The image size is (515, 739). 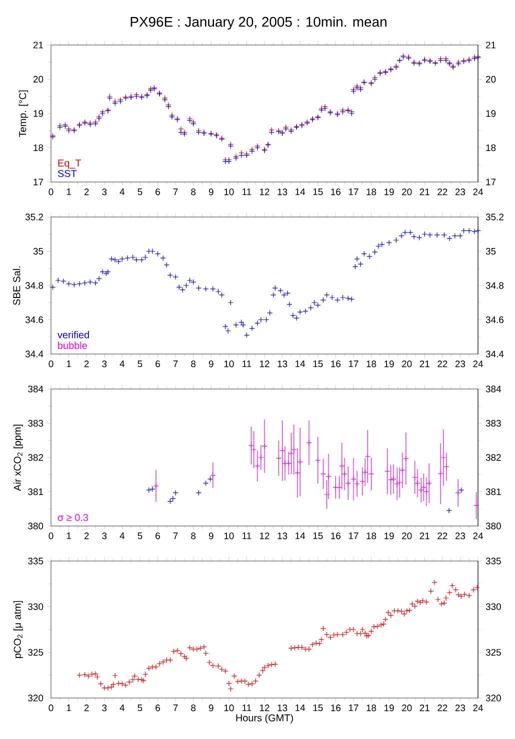 What do you see at coordinates (34, 285) in the screenshot?
I see `y-tick-label: 34.8` at bounding box center [34, 285].